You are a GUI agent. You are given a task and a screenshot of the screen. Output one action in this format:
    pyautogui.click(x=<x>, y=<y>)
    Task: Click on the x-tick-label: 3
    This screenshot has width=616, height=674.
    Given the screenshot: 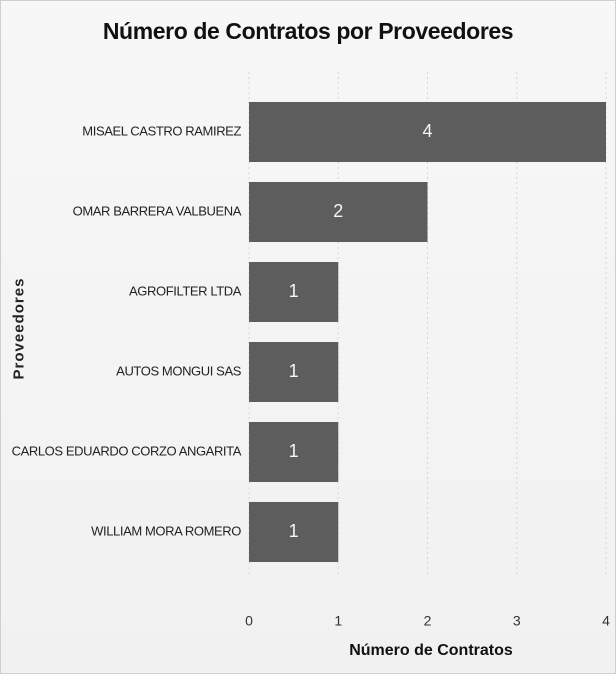 What is the action you would take?
    pyautogui.click(x=517, y=621)
    